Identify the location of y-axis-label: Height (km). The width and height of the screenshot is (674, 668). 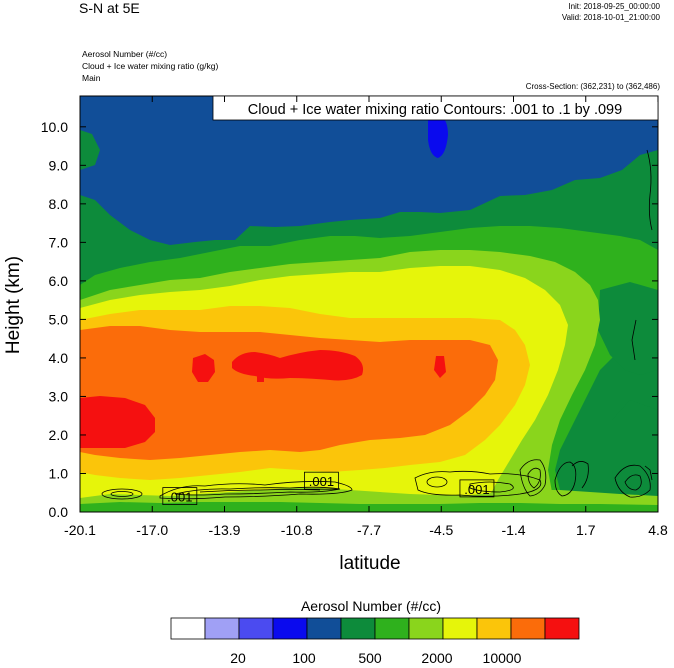
(13, 305).